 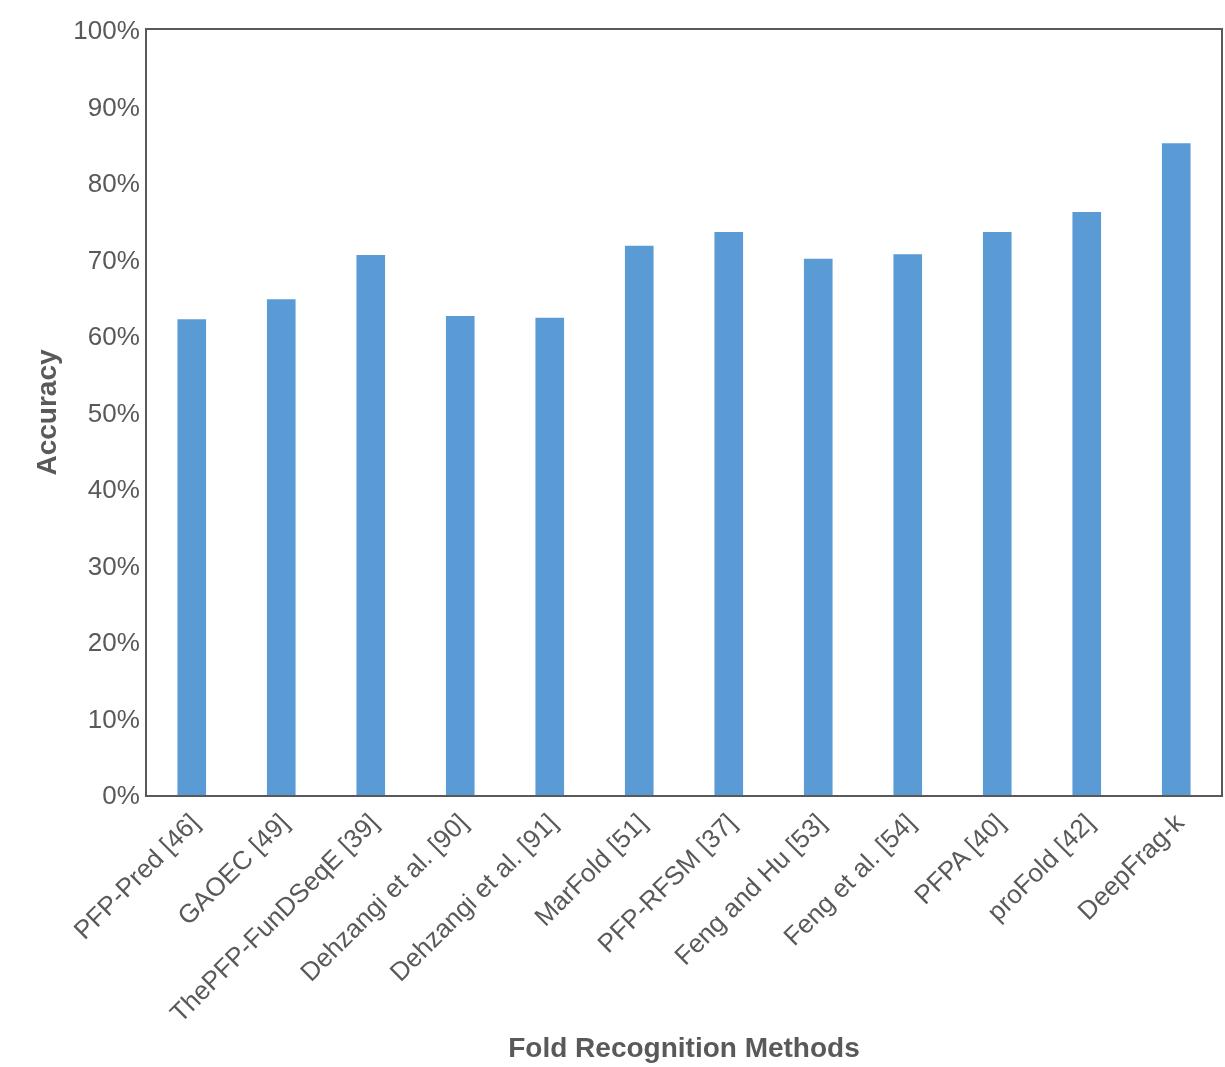 I want to click on y-tick-label: 90%, so click(x=113, y=106).